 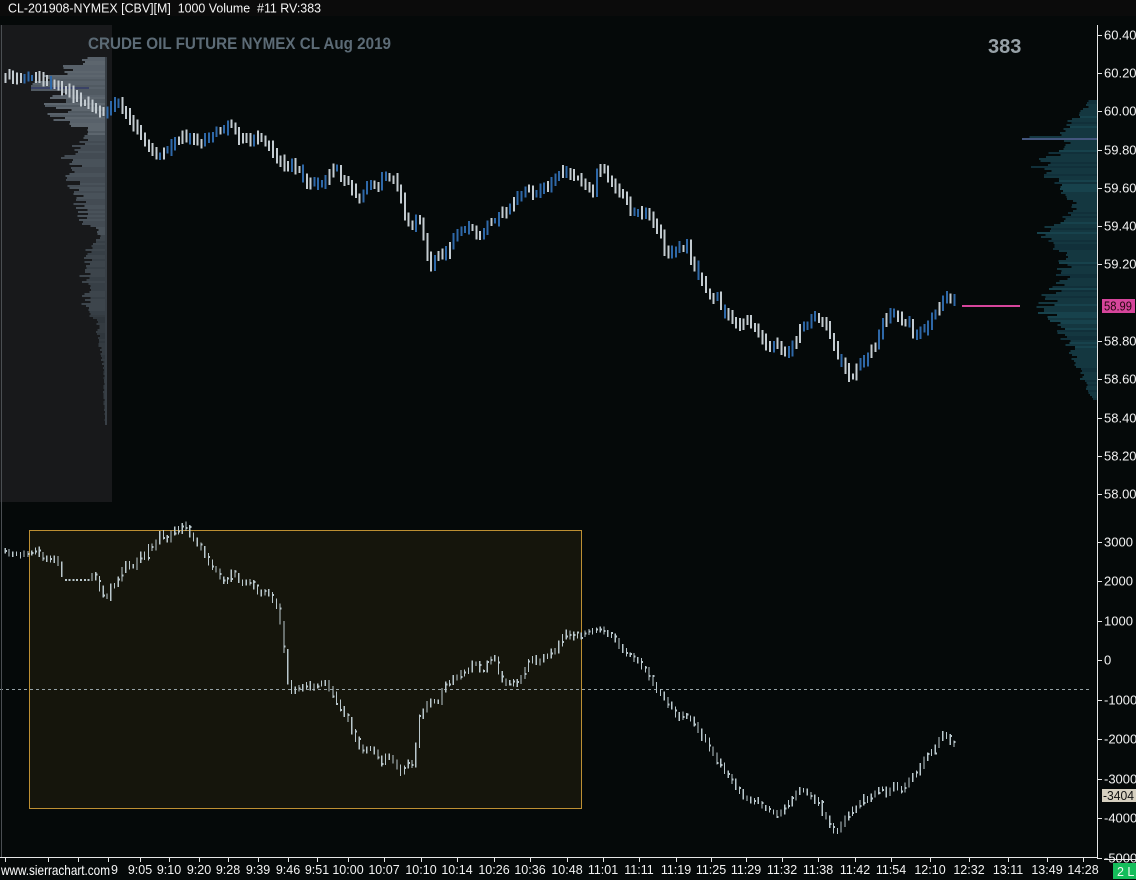 I want to click on svg-text: 10:26, so click(x=493, y=870).